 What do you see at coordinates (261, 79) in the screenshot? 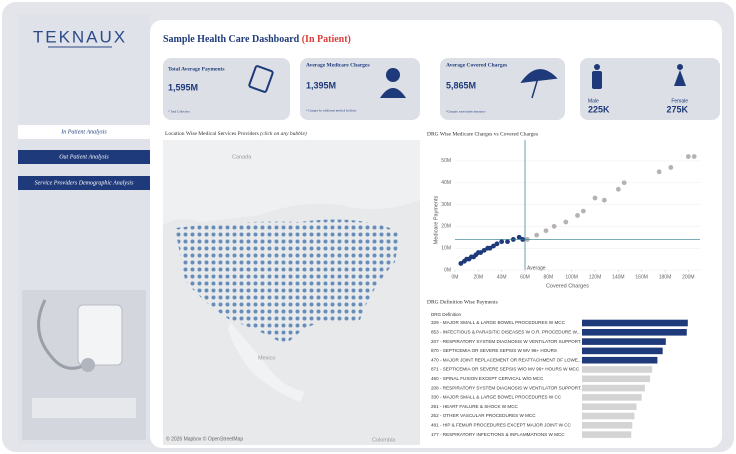
I see `payment-icon` at bounding box center [261, 79].